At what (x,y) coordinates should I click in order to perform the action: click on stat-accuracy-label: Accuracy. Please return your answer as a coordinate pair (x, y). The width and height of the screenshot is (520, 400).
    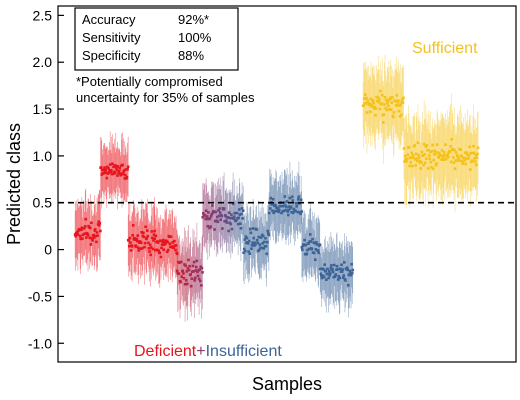
    Looking at the image, I should click on (109, 19).